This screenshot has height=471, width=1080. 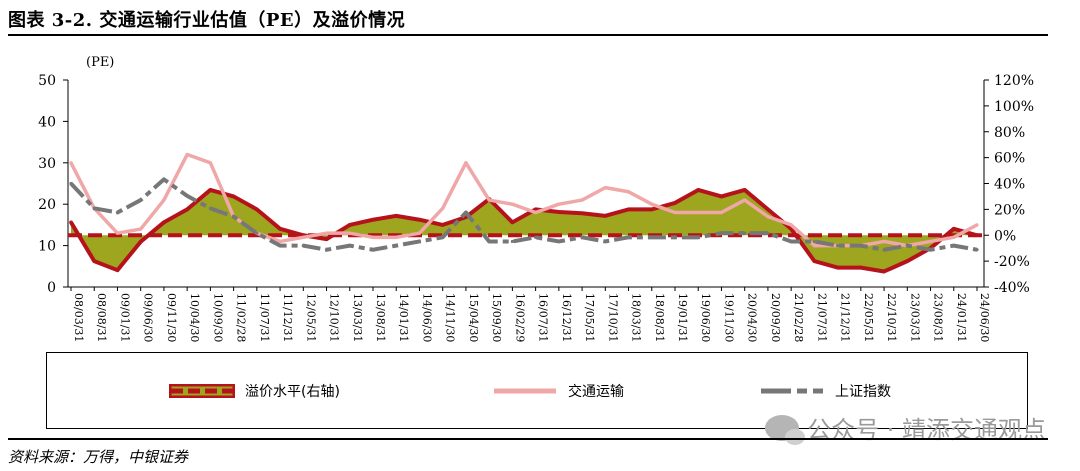 What do you see at coordinates (825, 391) in the screenshot?
I see `legend-item-shanghai: 上证指数` at bounding box center [825, 391].